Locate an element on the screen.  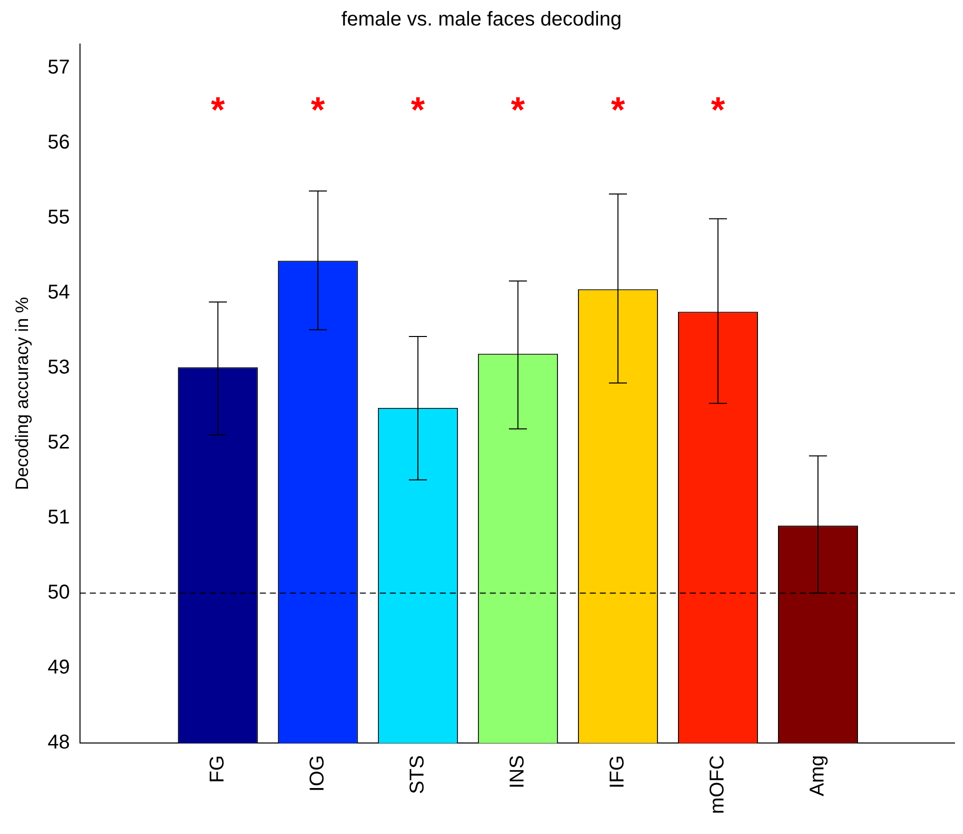
chart-title: female vs. male faces decoding is located at coordinates (481, 19).